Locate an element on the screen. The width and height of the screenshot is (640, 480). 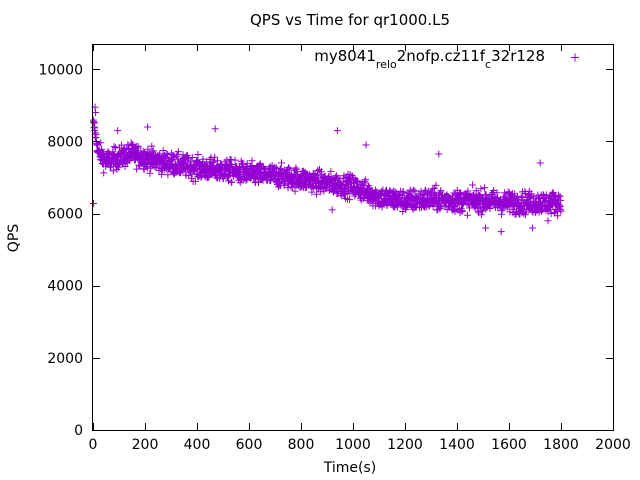
x-tick-label: 1400 is located at coordinates (457, 445).